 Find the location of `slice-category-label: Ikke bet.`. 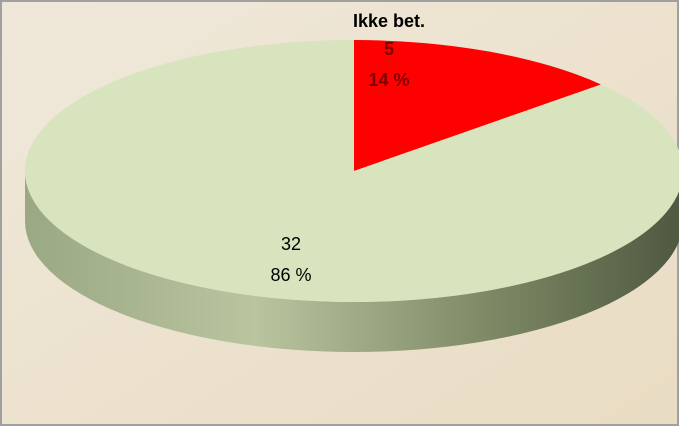

slice-category-label: Ikke bet. is located at coordinates (389, 21).